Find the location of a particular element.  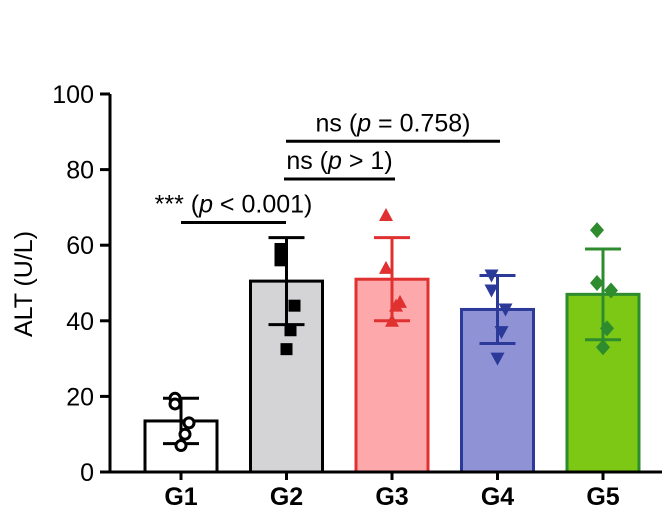

y-ticks: 0 20 40 60 80 100 is located at coordinates (81, 284).